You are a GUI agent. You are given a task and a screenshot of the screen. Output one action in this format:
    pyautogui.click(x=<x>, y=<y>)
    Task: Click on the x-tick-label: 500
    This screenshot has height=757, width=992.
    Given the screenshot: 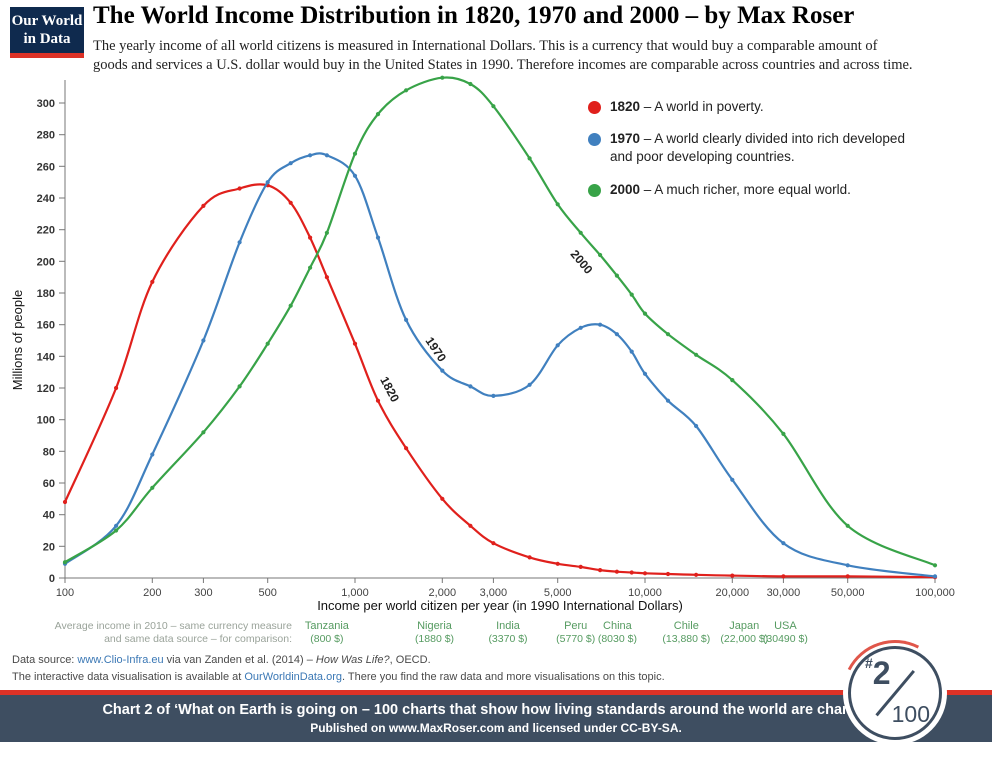 What is the action you would take?
    pyautogui.click(x=268, y=593)
    